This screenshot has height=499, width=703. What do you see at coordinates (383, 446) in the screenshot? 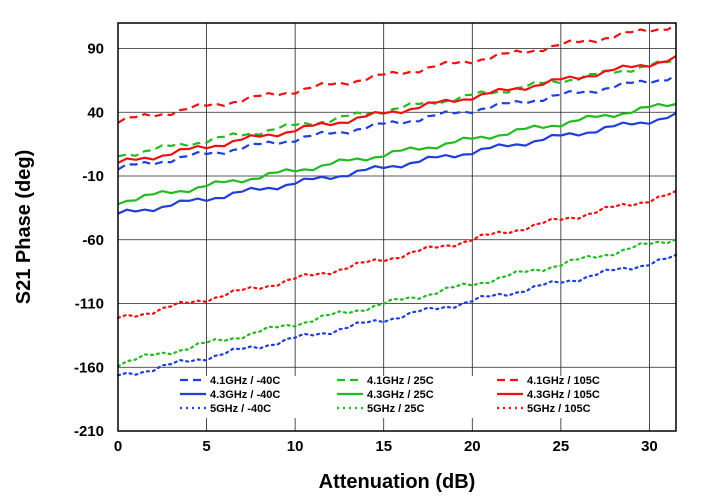
I see `x-tick-label: 15` at bounding box center [383, 446].